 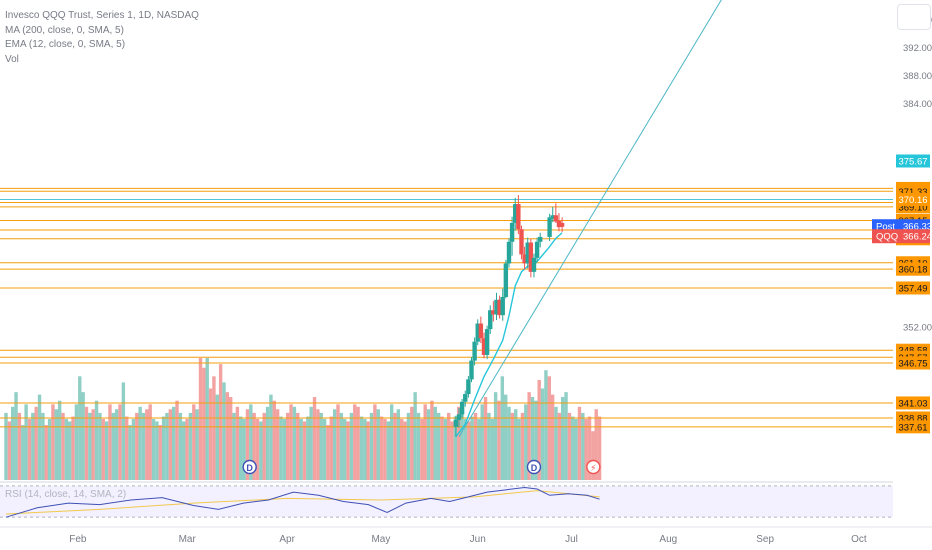 What do you see at coordinates (65, 494) in the screenshot?
I see `rsi-legend-label: RSI (14, close, 14, SMA, 2)` at bounding box center [65, 494].